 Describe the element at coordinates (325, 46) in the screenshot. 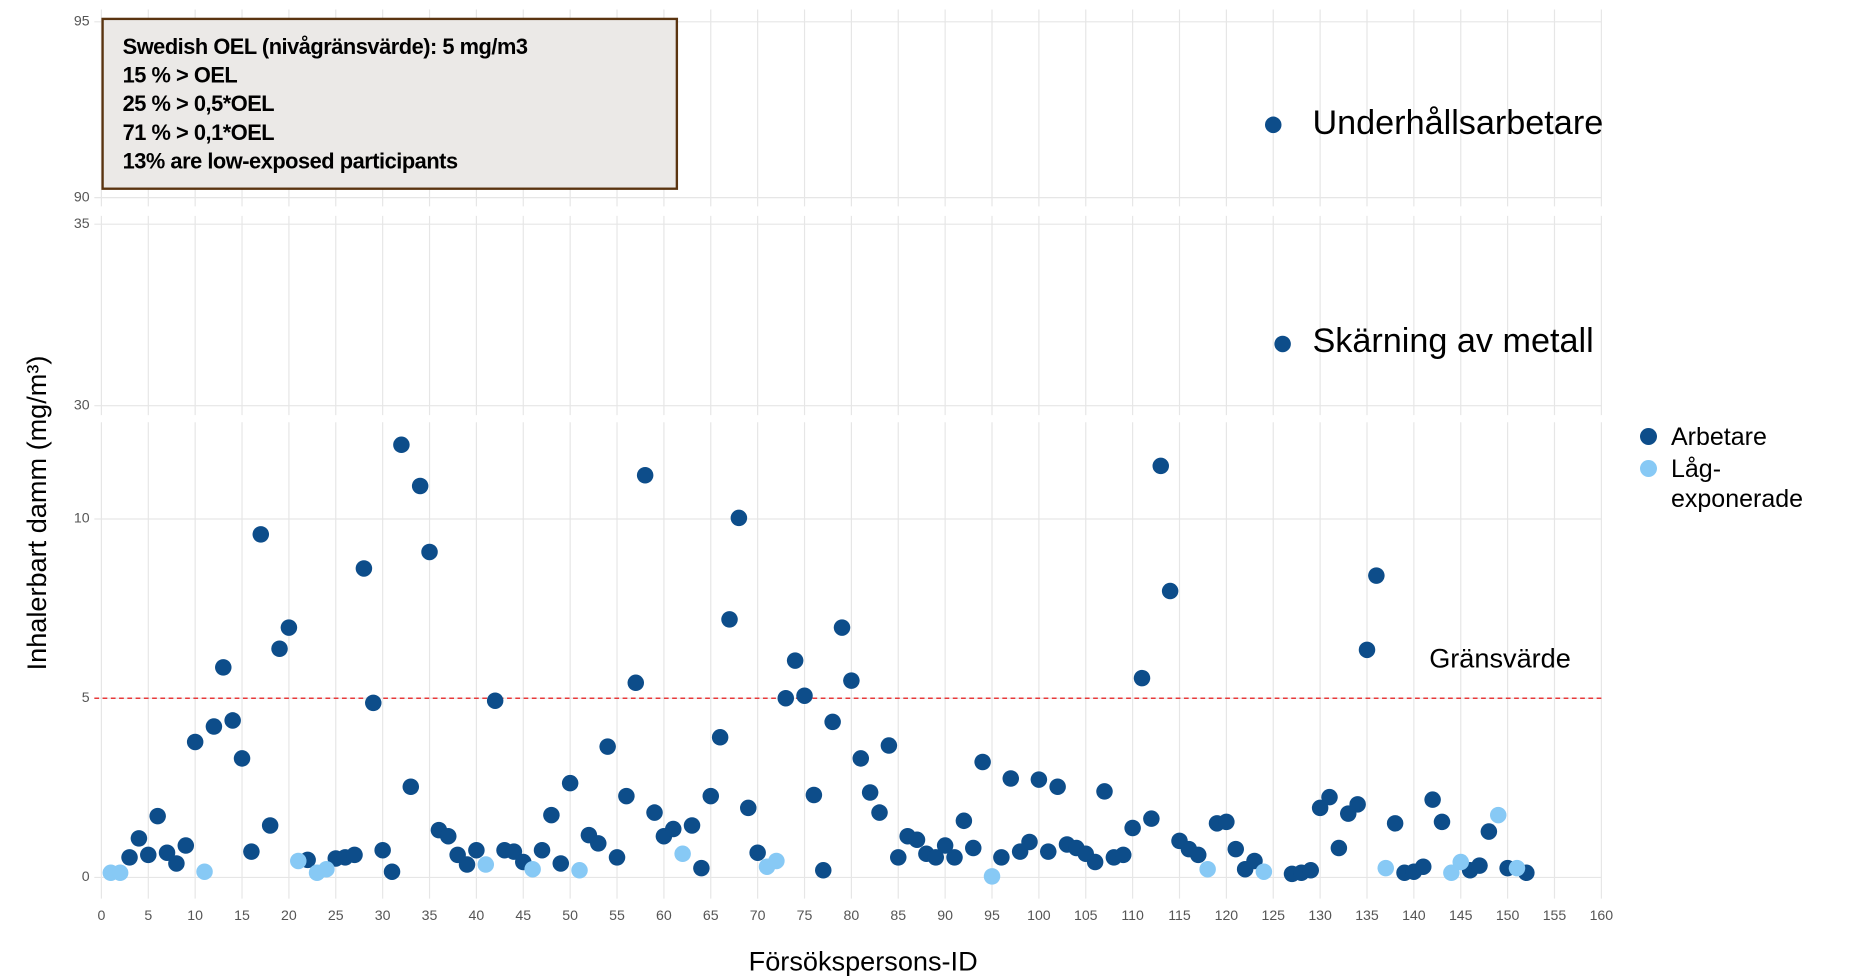

I see `info-line: Swedish OEL (nivågränsvärde): 5 mg/m3` at that location.